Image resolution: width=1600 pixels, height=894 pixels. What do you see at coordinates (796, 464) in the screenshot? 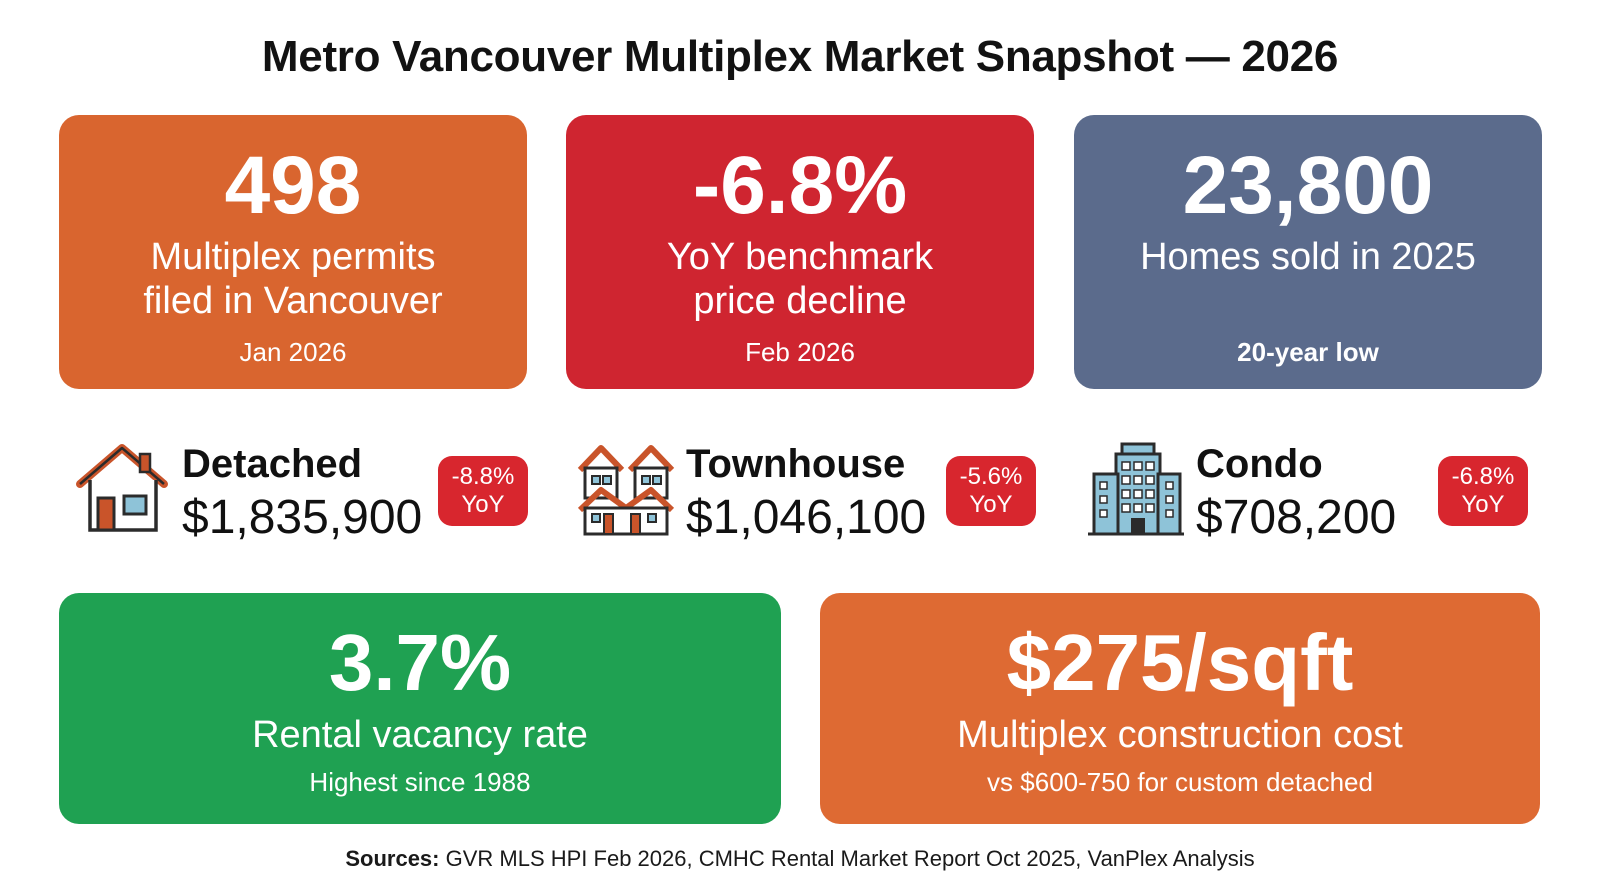
I see `townhouse-label: Townhouse` at bounding box center [796, 464].